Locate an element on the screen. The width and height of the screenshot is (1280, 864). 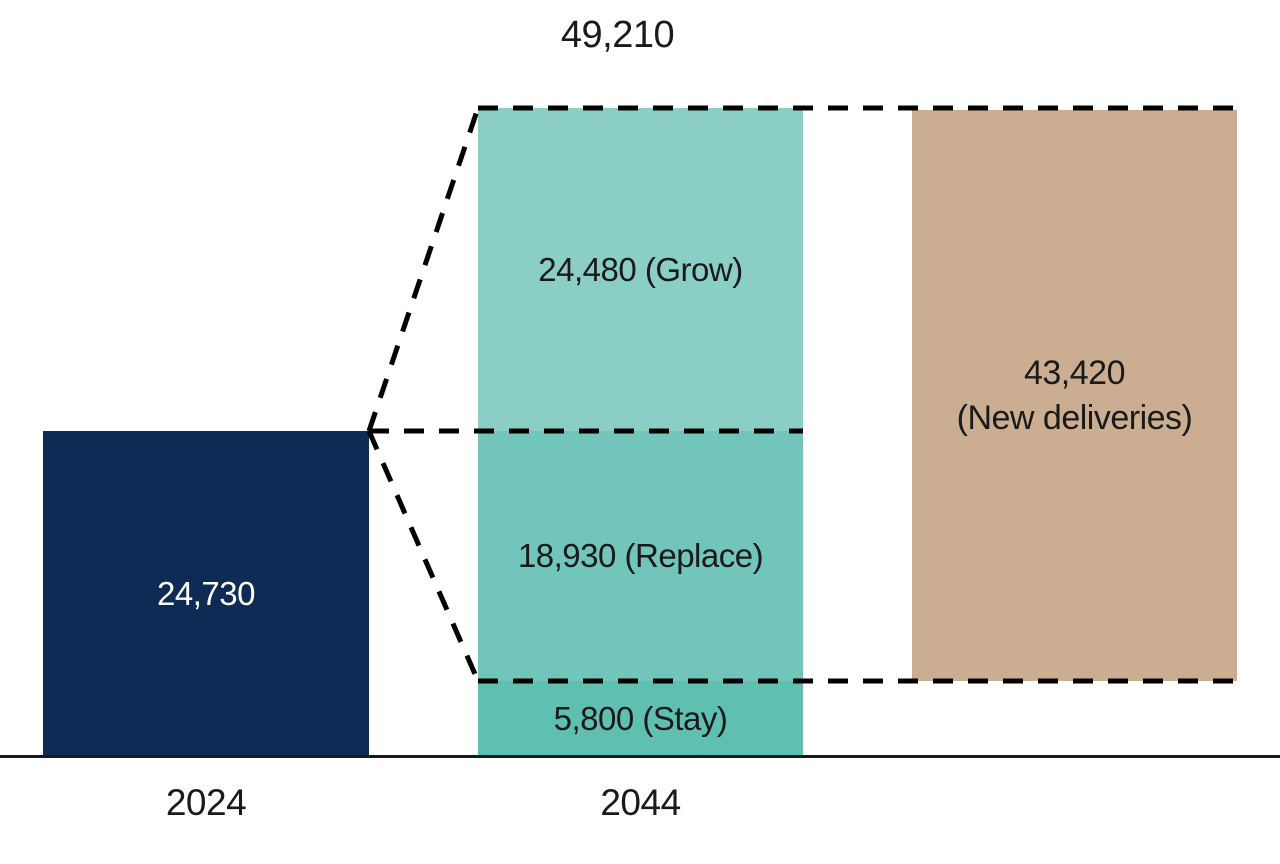
segment-stay-value-label: 5,800 (Stay) is located at coordinates (640, 718).